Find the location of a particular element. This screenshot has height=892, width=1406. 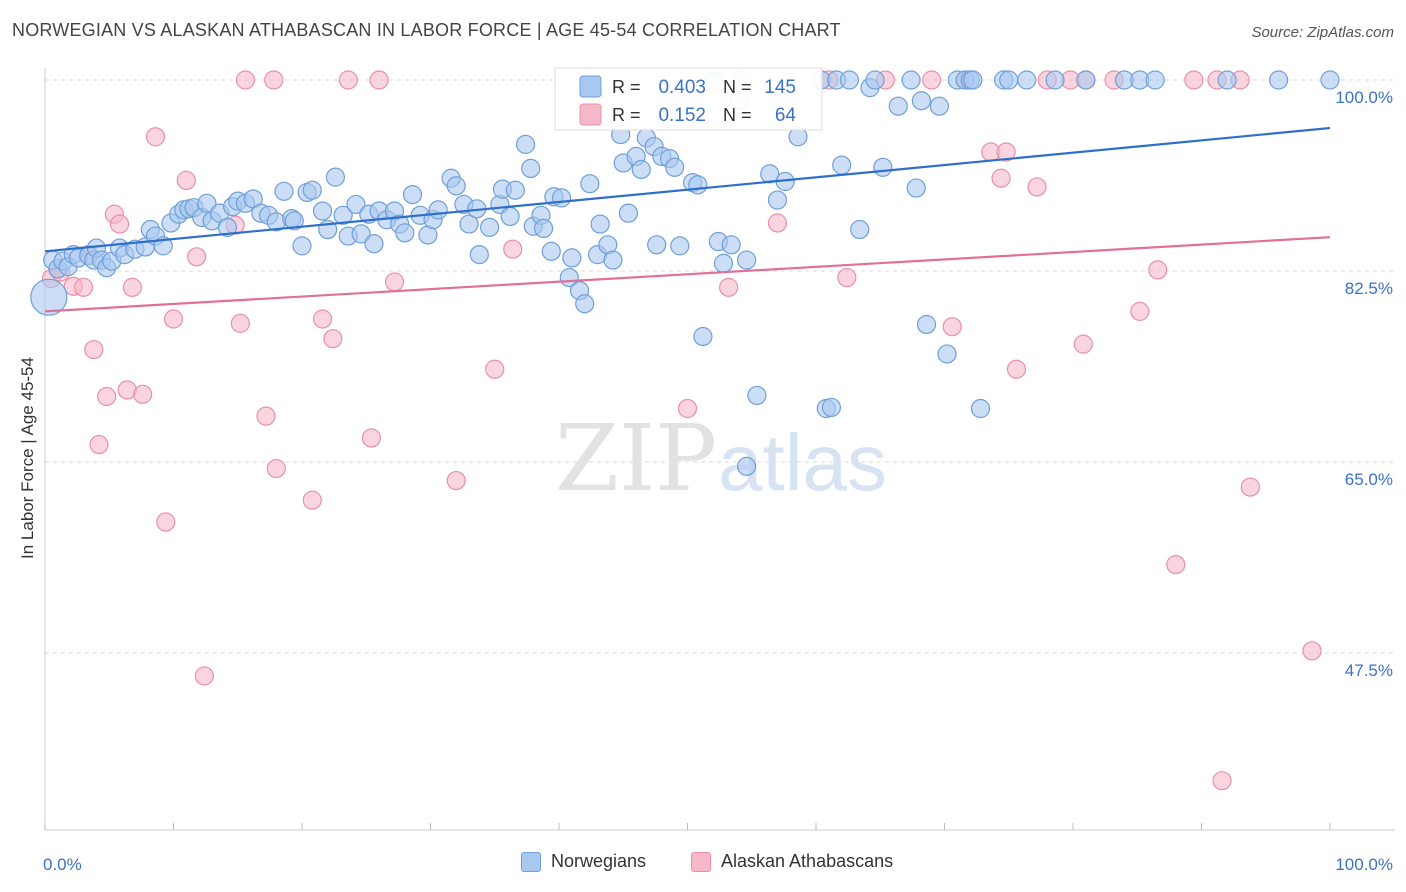

source-label: Source: ZipAtlas.com is located at coordinates (1322, 32).